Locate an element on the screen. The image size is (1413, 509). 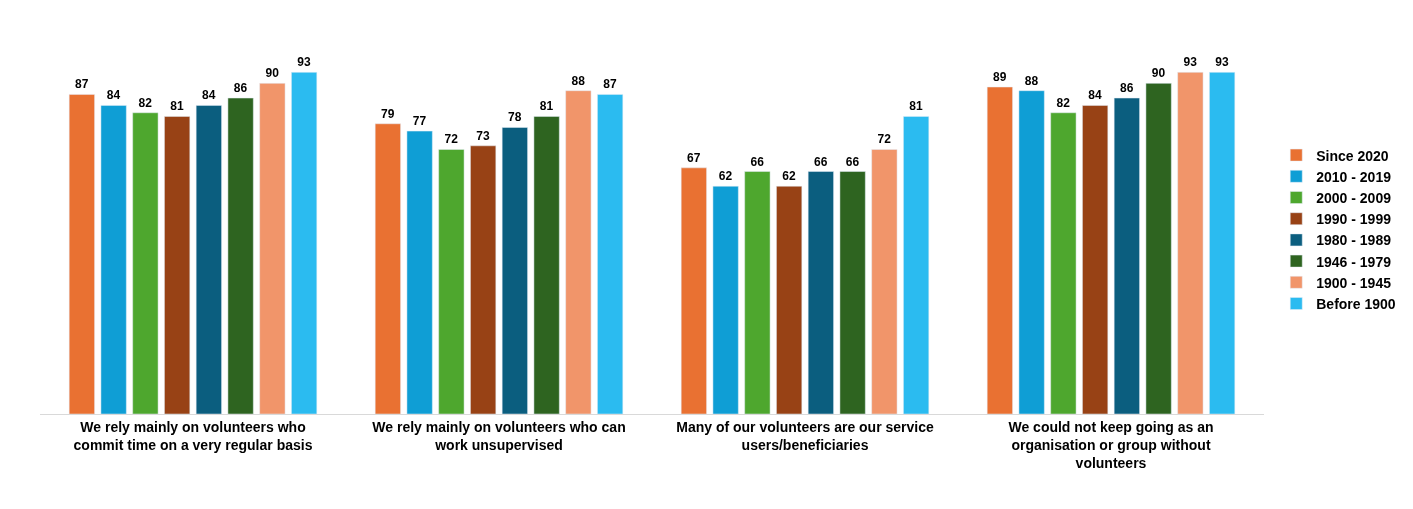
legend-label: Since 2020 is located at coordinates (1352, 155).